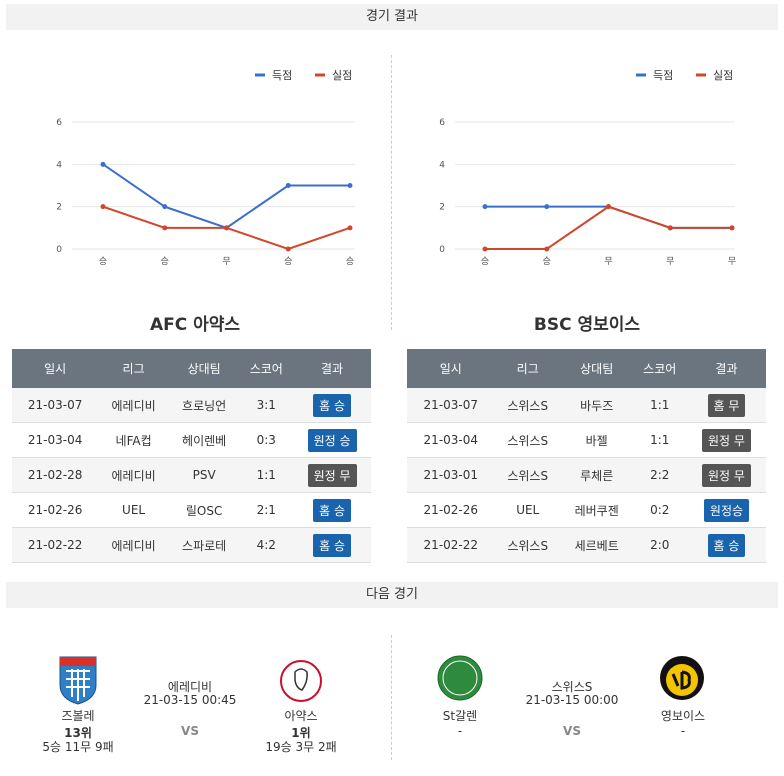 The height and width of the screenshot is (776, 784). I want to click on table-cell: 21-02-22, so click(55, 545).